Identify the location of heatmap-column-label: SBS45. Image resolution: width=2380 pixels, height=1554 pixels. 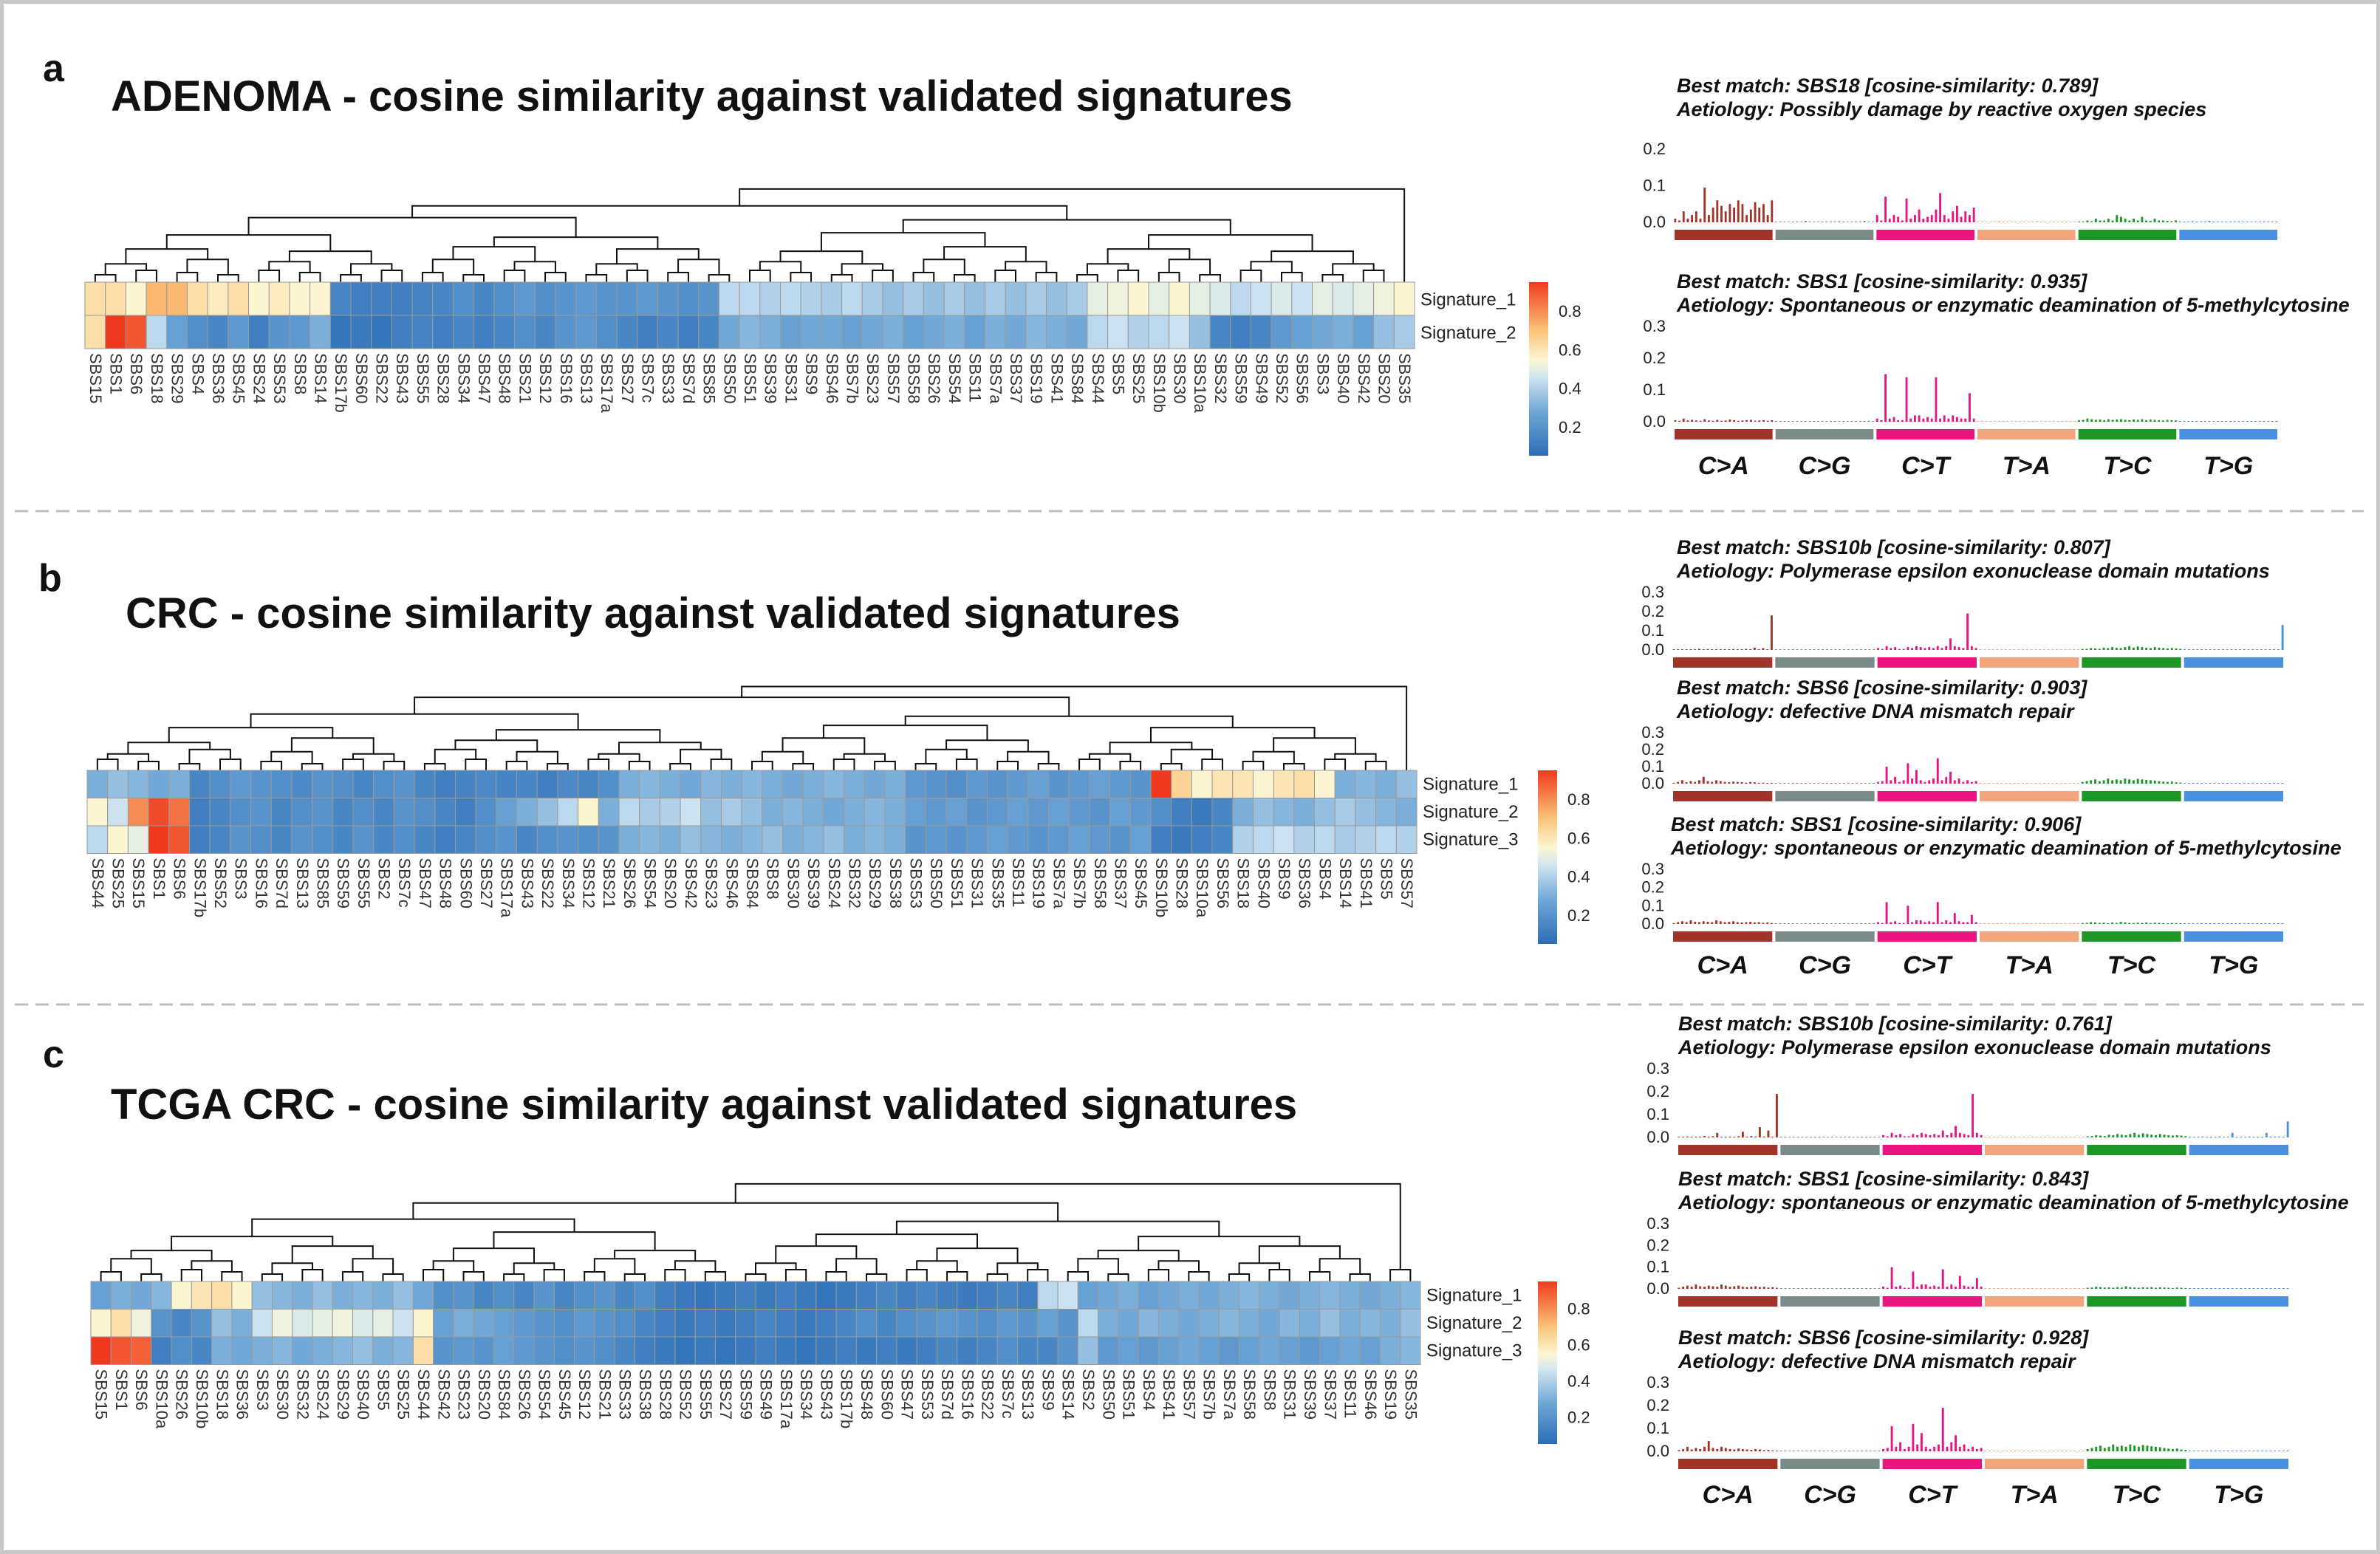
(1141, 883).